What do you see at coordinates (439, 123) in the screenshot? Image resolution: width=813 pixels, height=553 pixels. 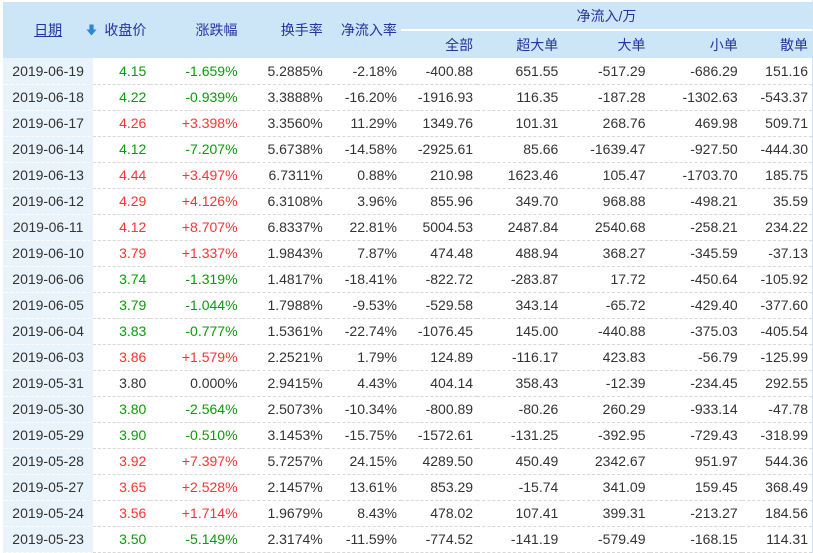 I see `net-inflow-all-cell: 1349.76` at bounding box center [439, 123].